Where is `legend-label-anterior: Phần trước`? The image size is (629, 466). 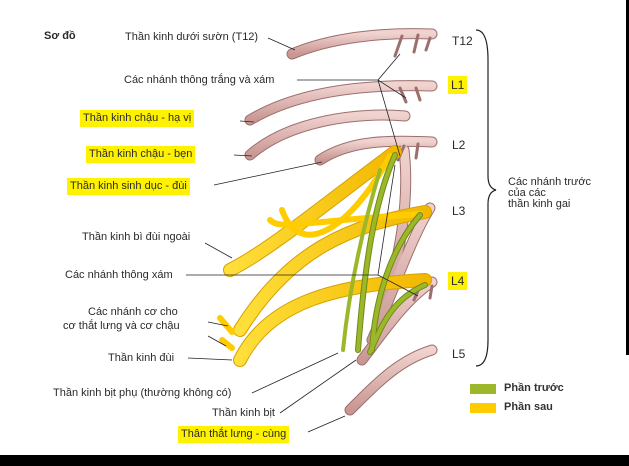 legend-label-anterior: Phần trước is located at coordinates (534, 388).